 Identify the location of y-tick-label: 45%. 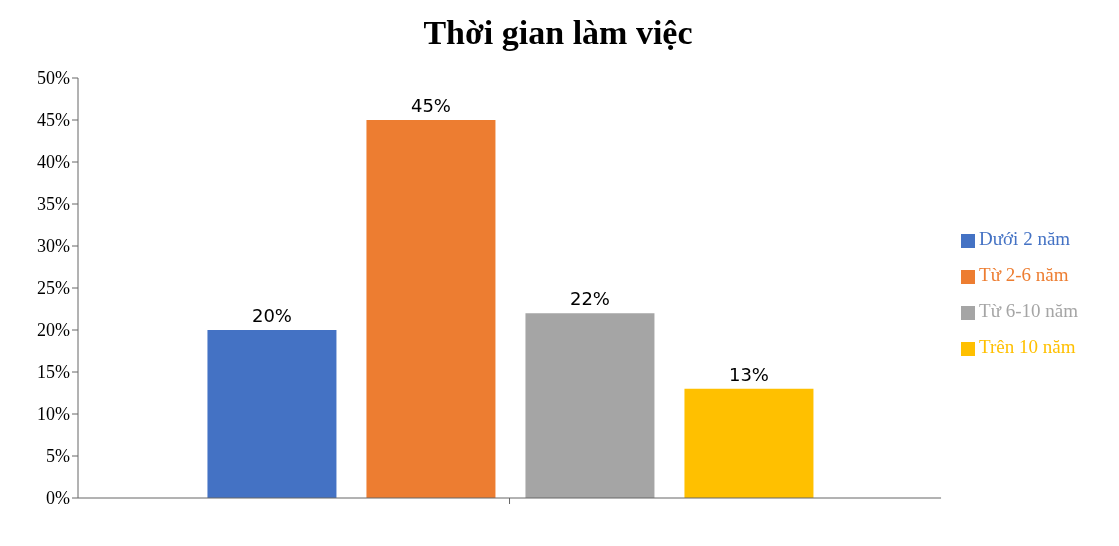
(53, 120).